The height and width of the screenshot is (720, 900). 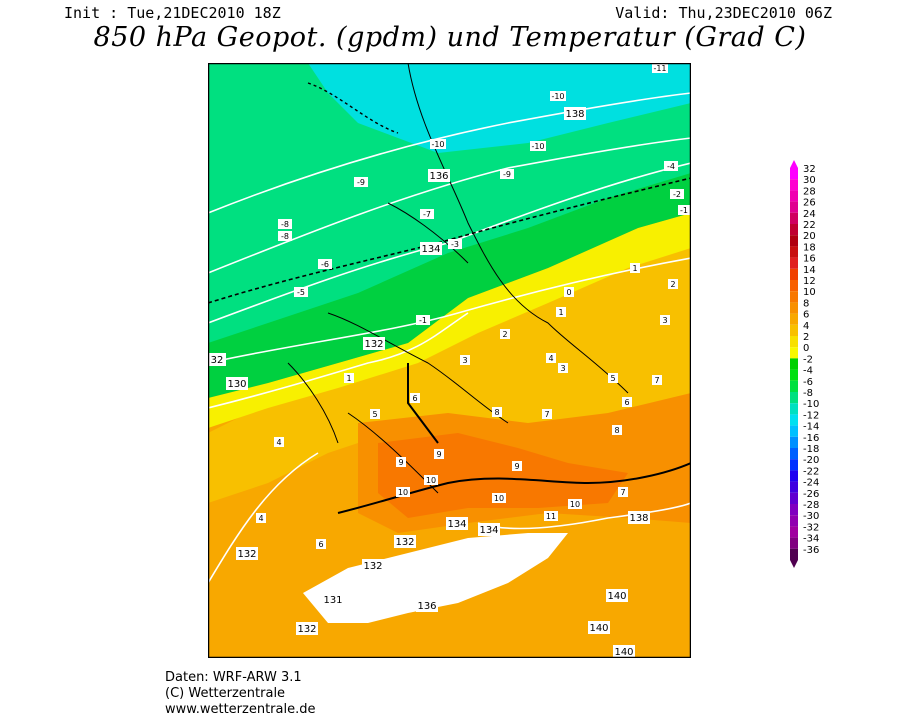 What do you see at coordinates (217, 360) in the screenshot?
I see `geopot-label: 32` at bounding box center [217, 360].